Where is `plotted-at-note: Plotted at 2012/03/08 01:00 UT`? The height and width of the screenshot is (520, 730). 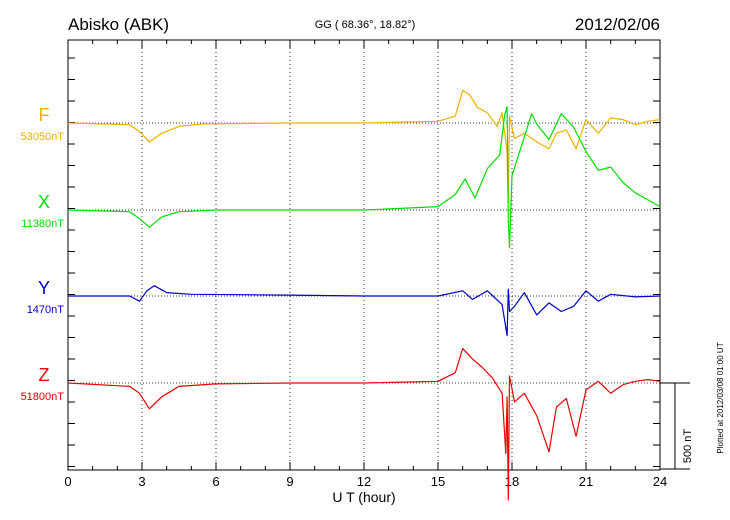 plotted-at-note: Plotted at 2012/03/08 01:00 UT is located at coordinates (720, 397).